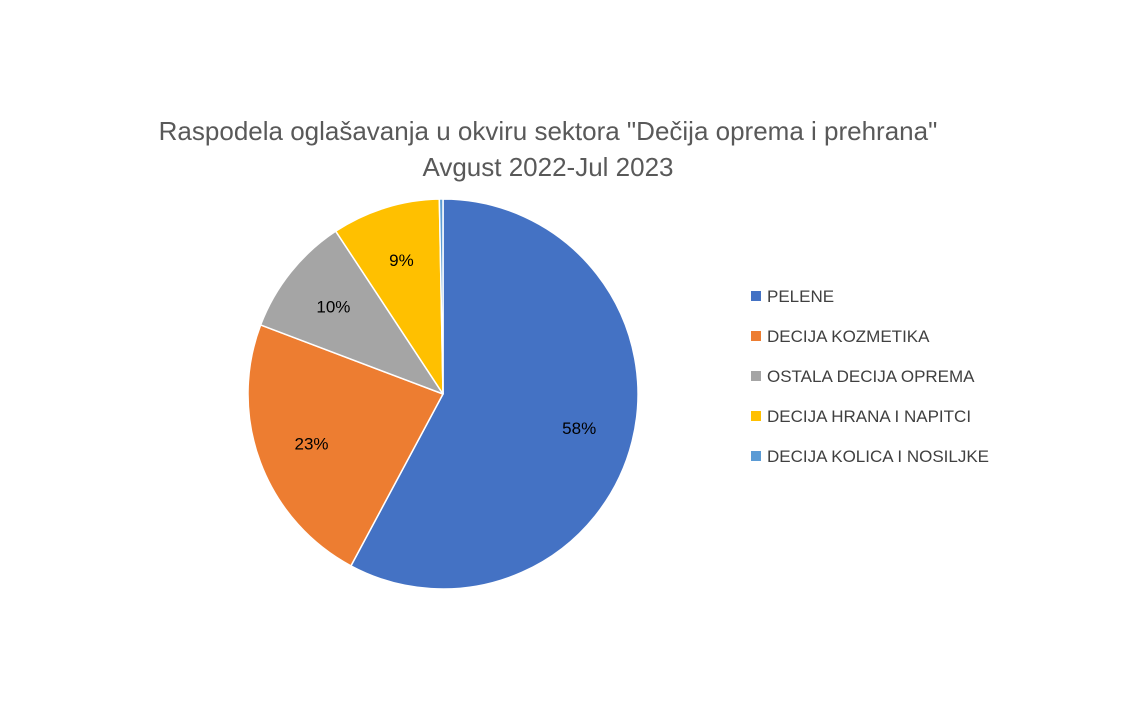  I want to click on legend-label-2: DECIJA KOZMETIKA, so click(848, 336).